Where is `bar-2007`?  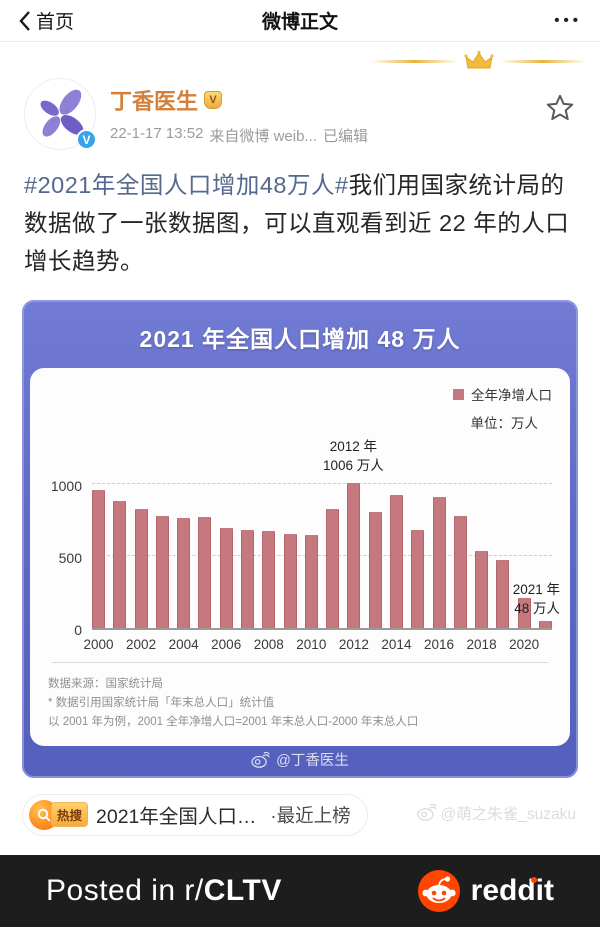 bar-2007 is located at coordinates (247, 578).